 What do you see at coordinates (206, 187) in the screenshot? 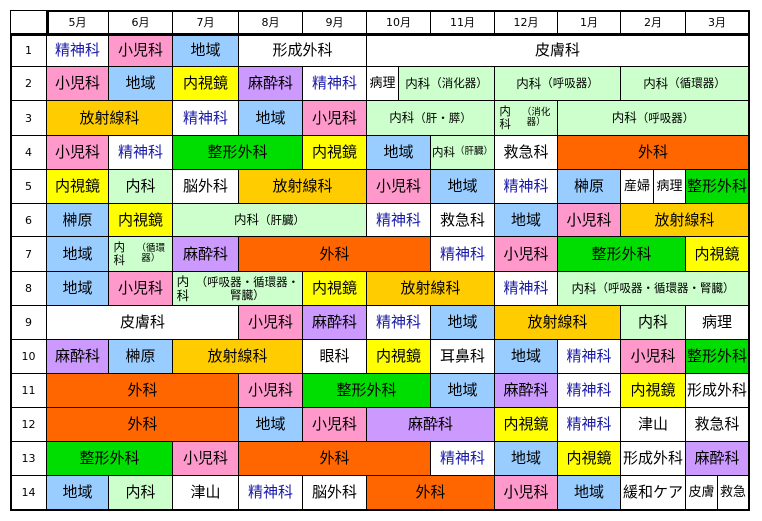
I see `rotation-cell: 脳外科` at bounding box center [206, 187].